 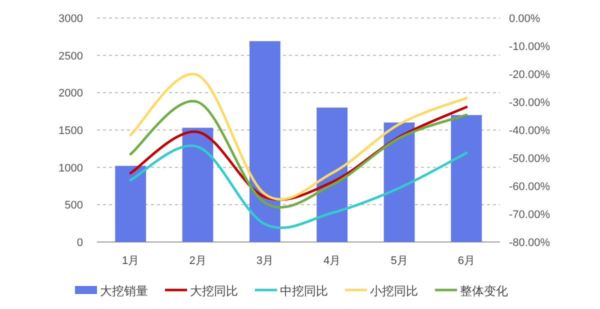 I want to click on y2-tick-label: -50.00%, so click(x=529, y=159).